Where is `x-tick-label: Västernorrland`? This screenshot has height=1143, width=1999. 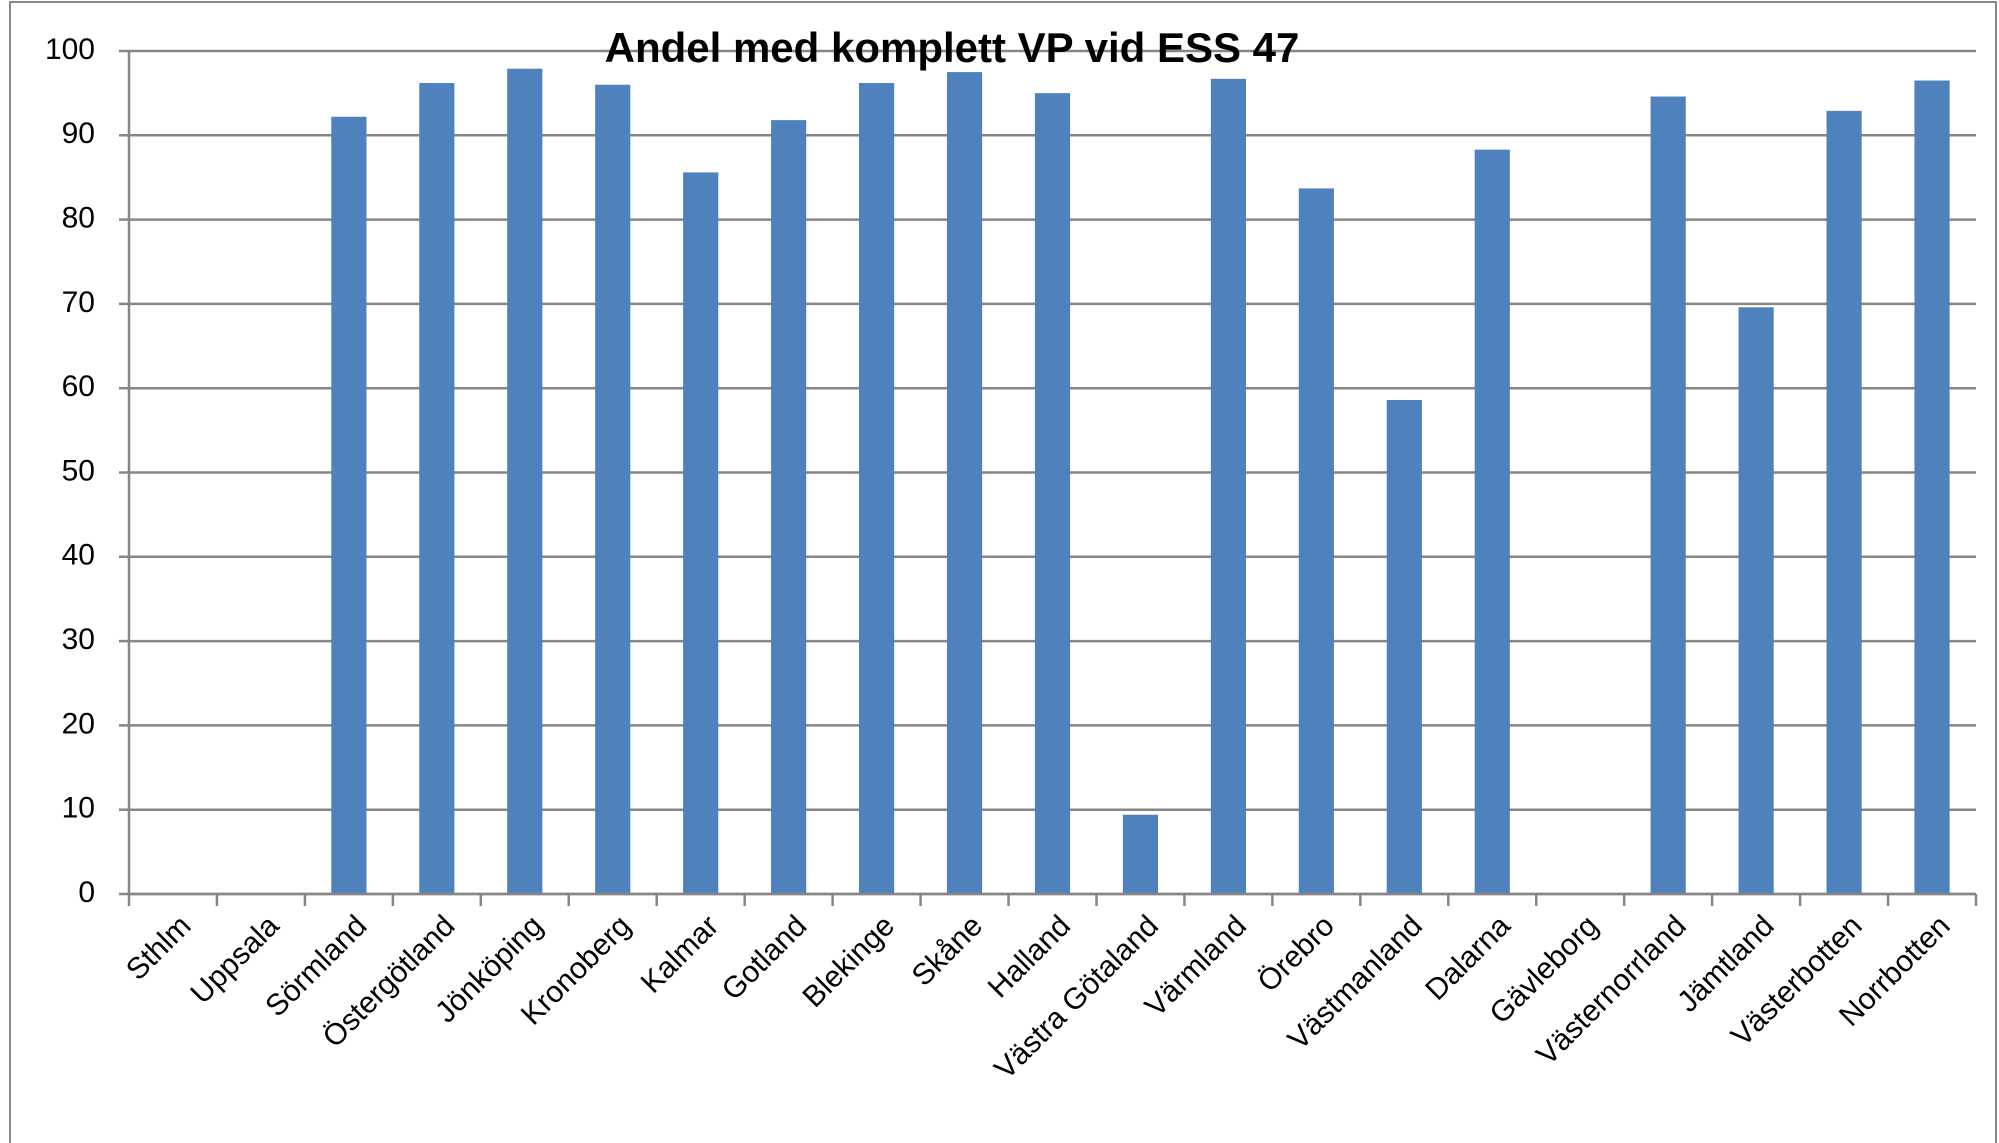 x-tick-label: Västernorrland is located at coordinates (1611, 990).